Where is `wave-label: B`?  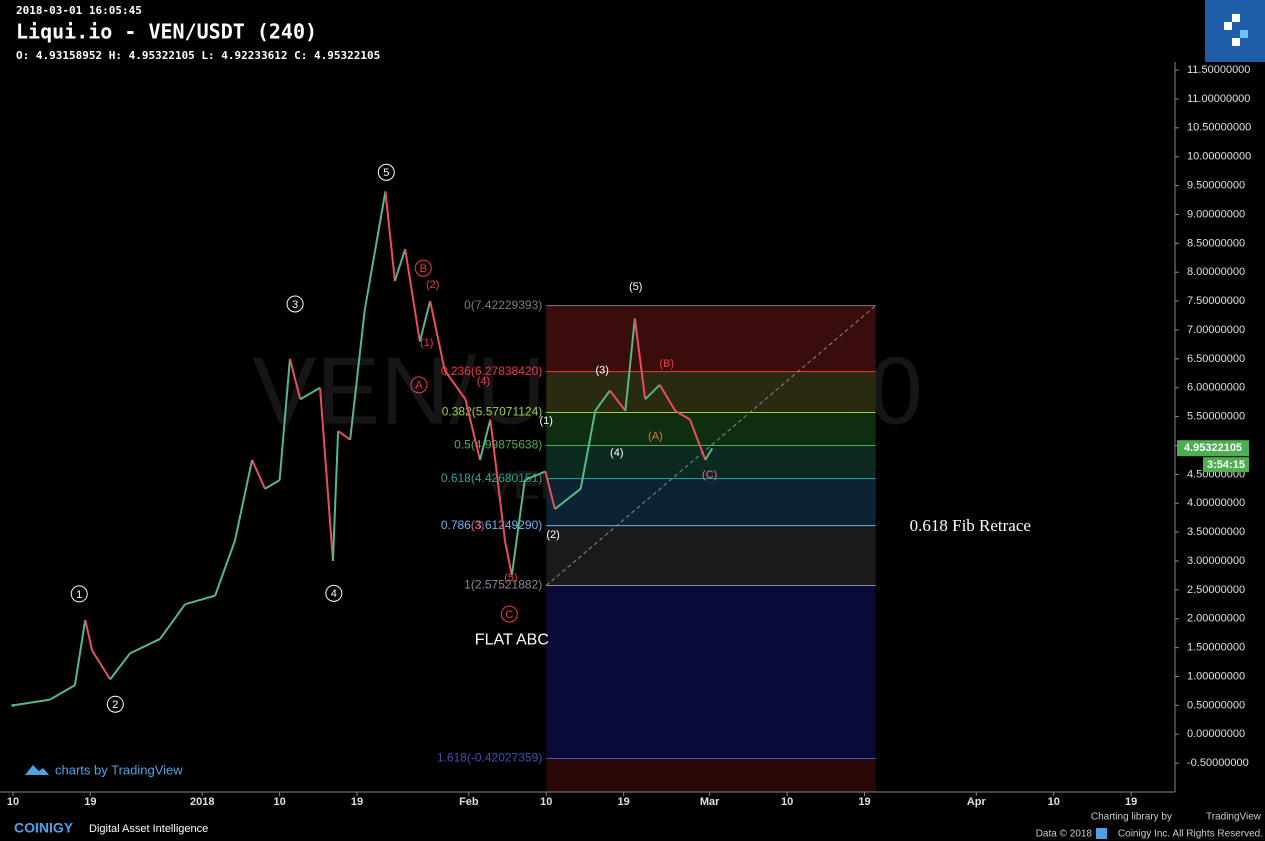 wave-label: B is located at coordinates (423, 269).